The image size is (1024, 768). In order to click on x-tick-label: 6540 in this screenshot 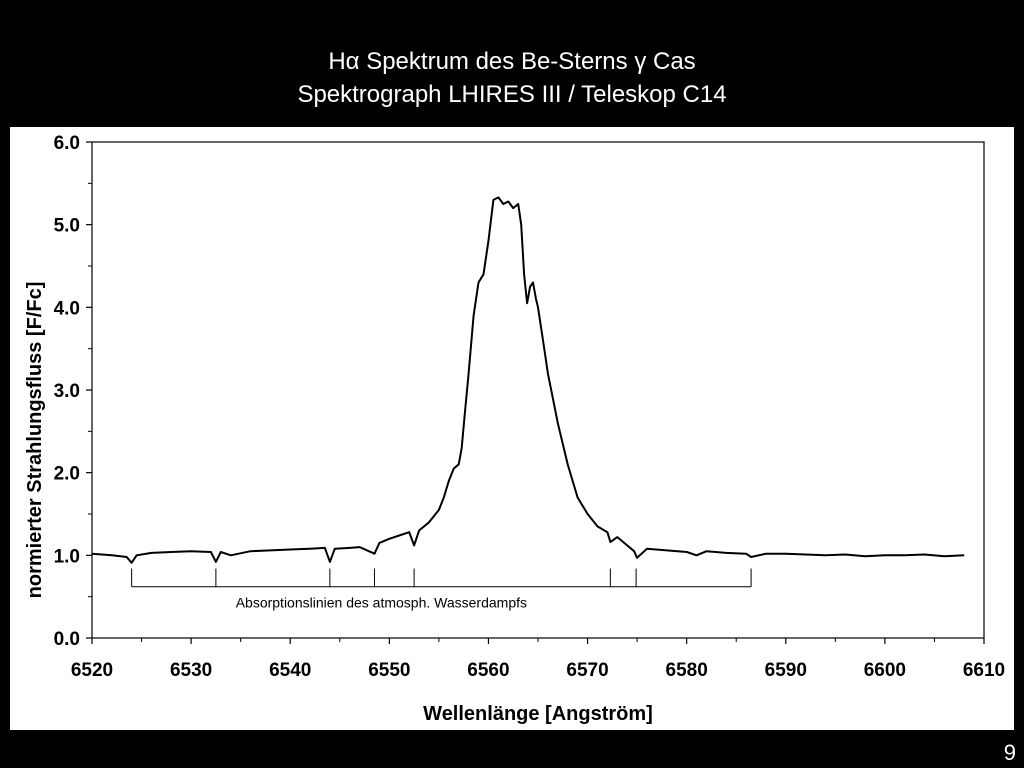, I will do `click(290, 670)`.